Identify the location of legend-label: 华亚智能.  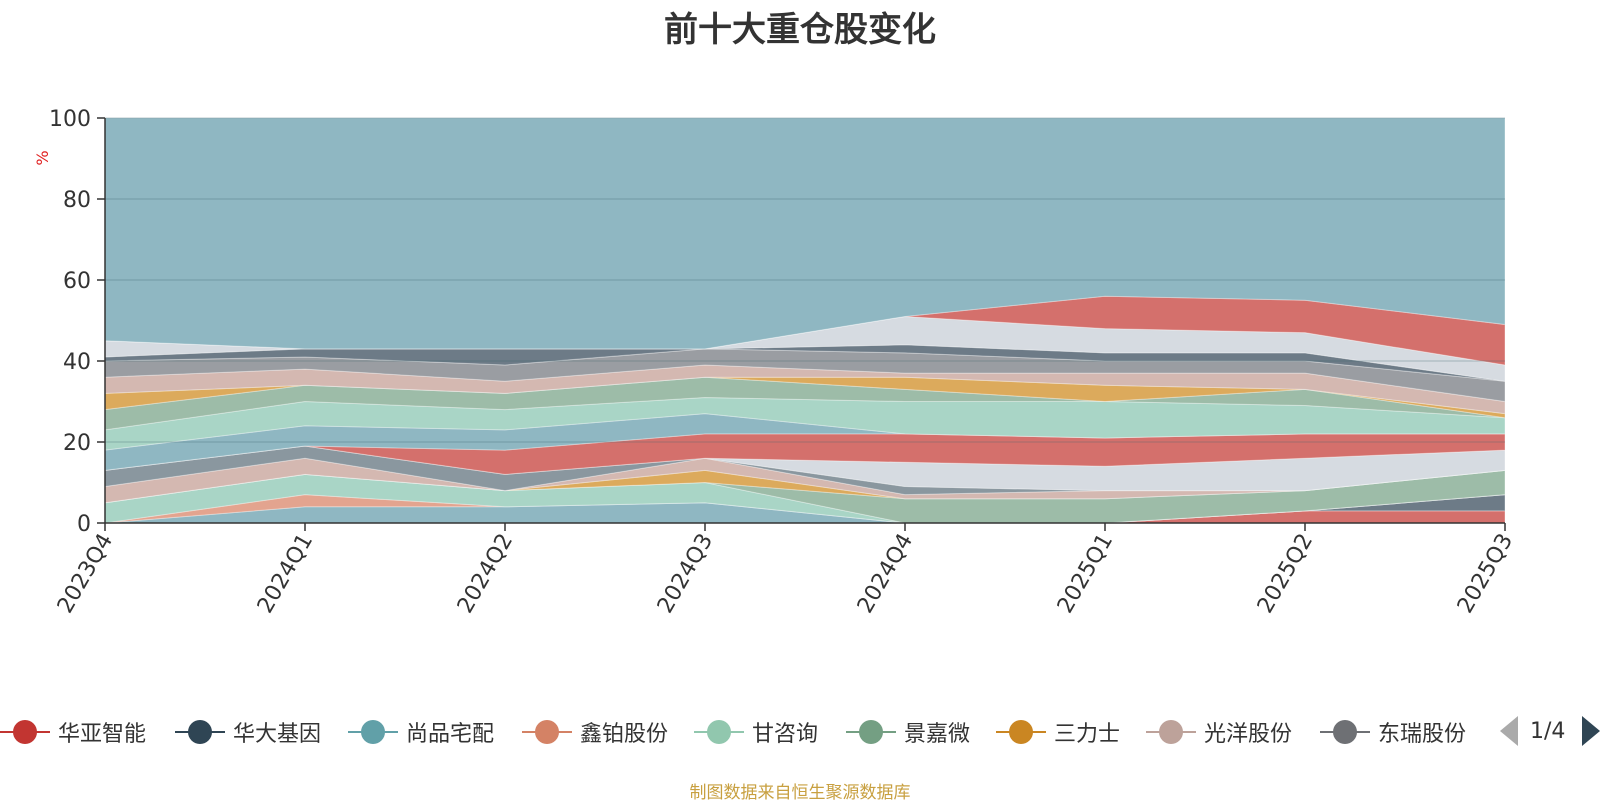
(102, 734).